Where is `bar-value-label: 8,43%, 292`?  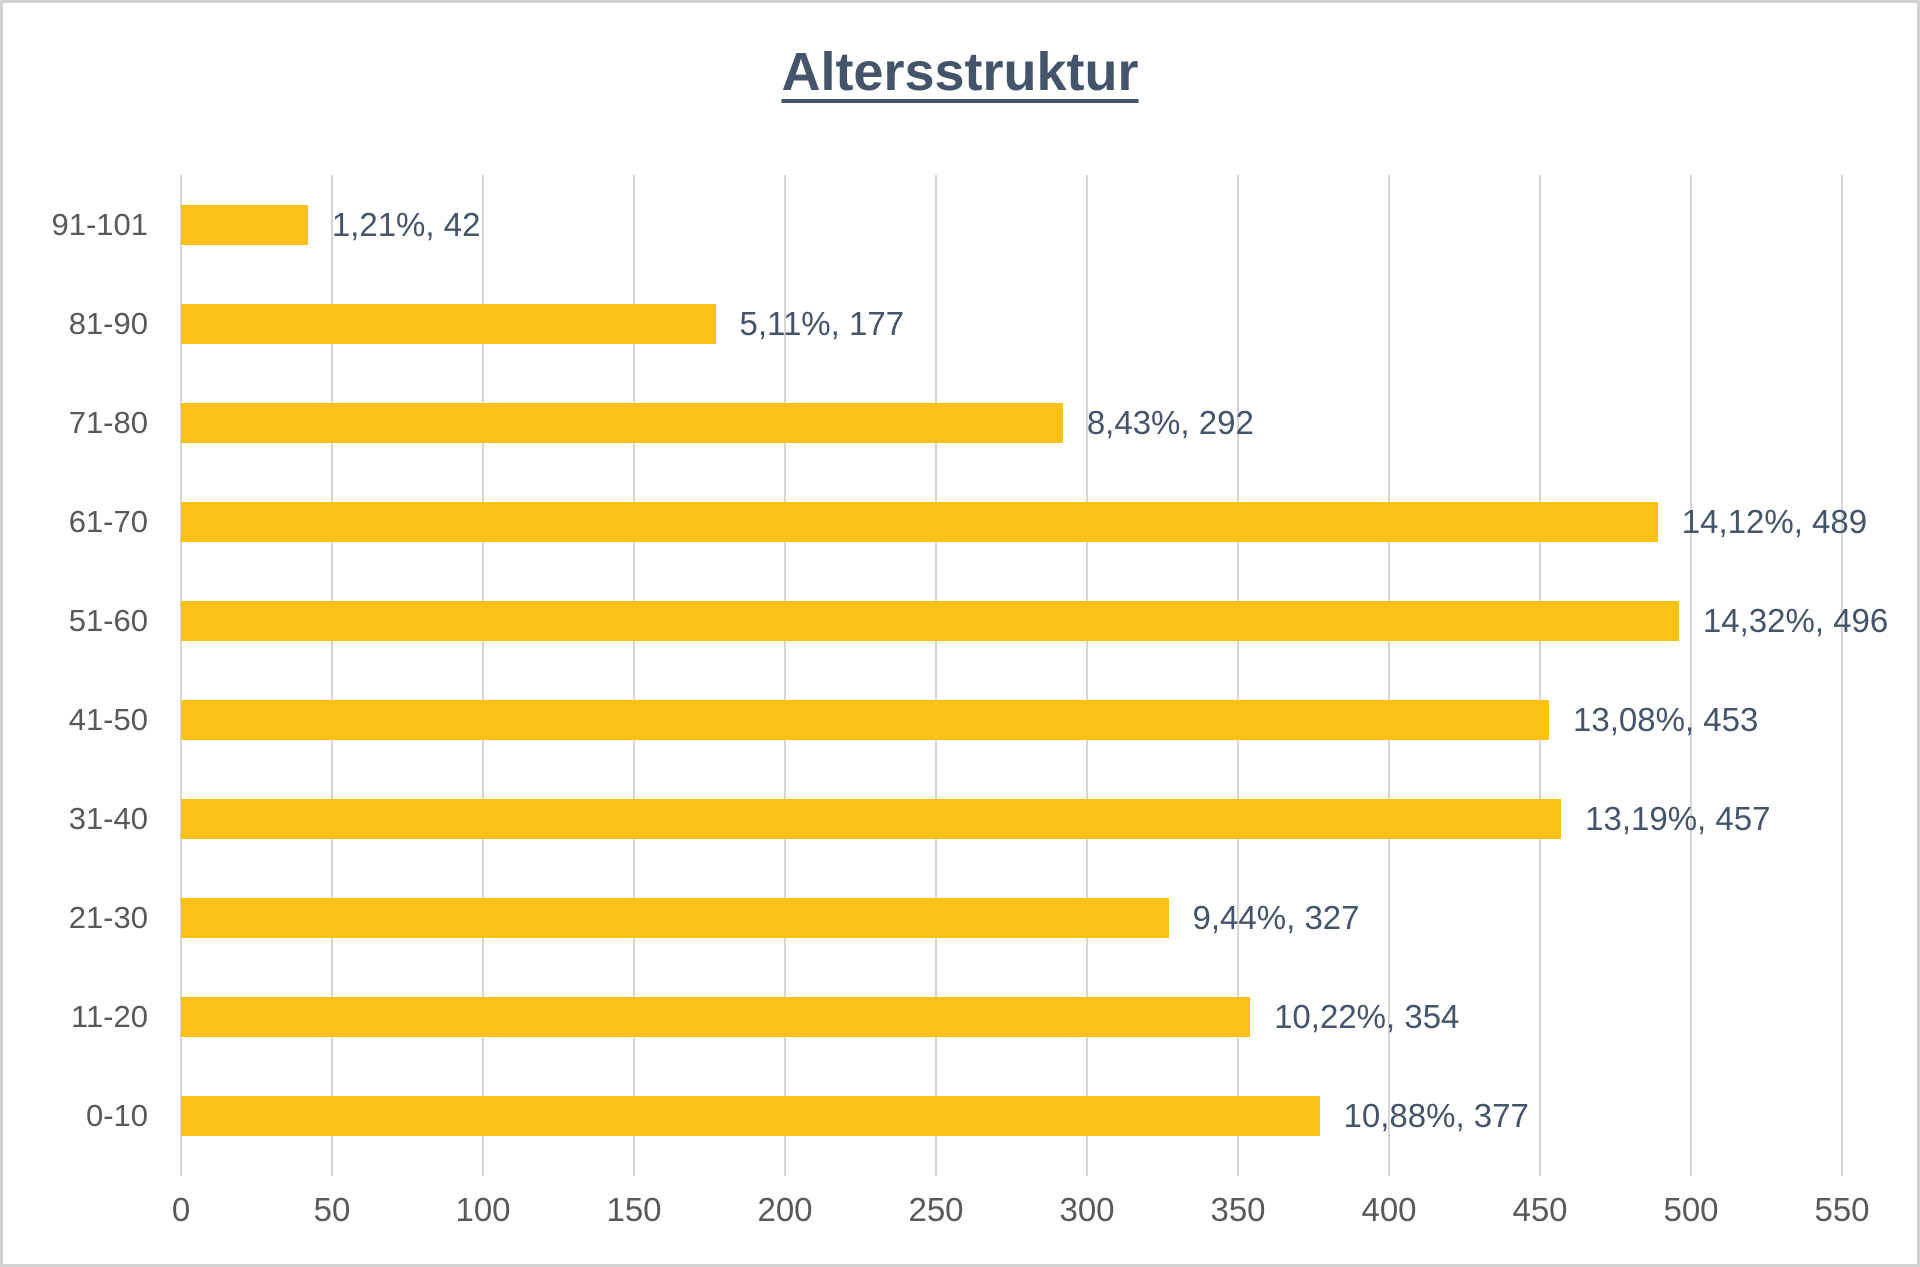 bar-value-label: 8,43%, 292 is located at coordinates (1170, 422).